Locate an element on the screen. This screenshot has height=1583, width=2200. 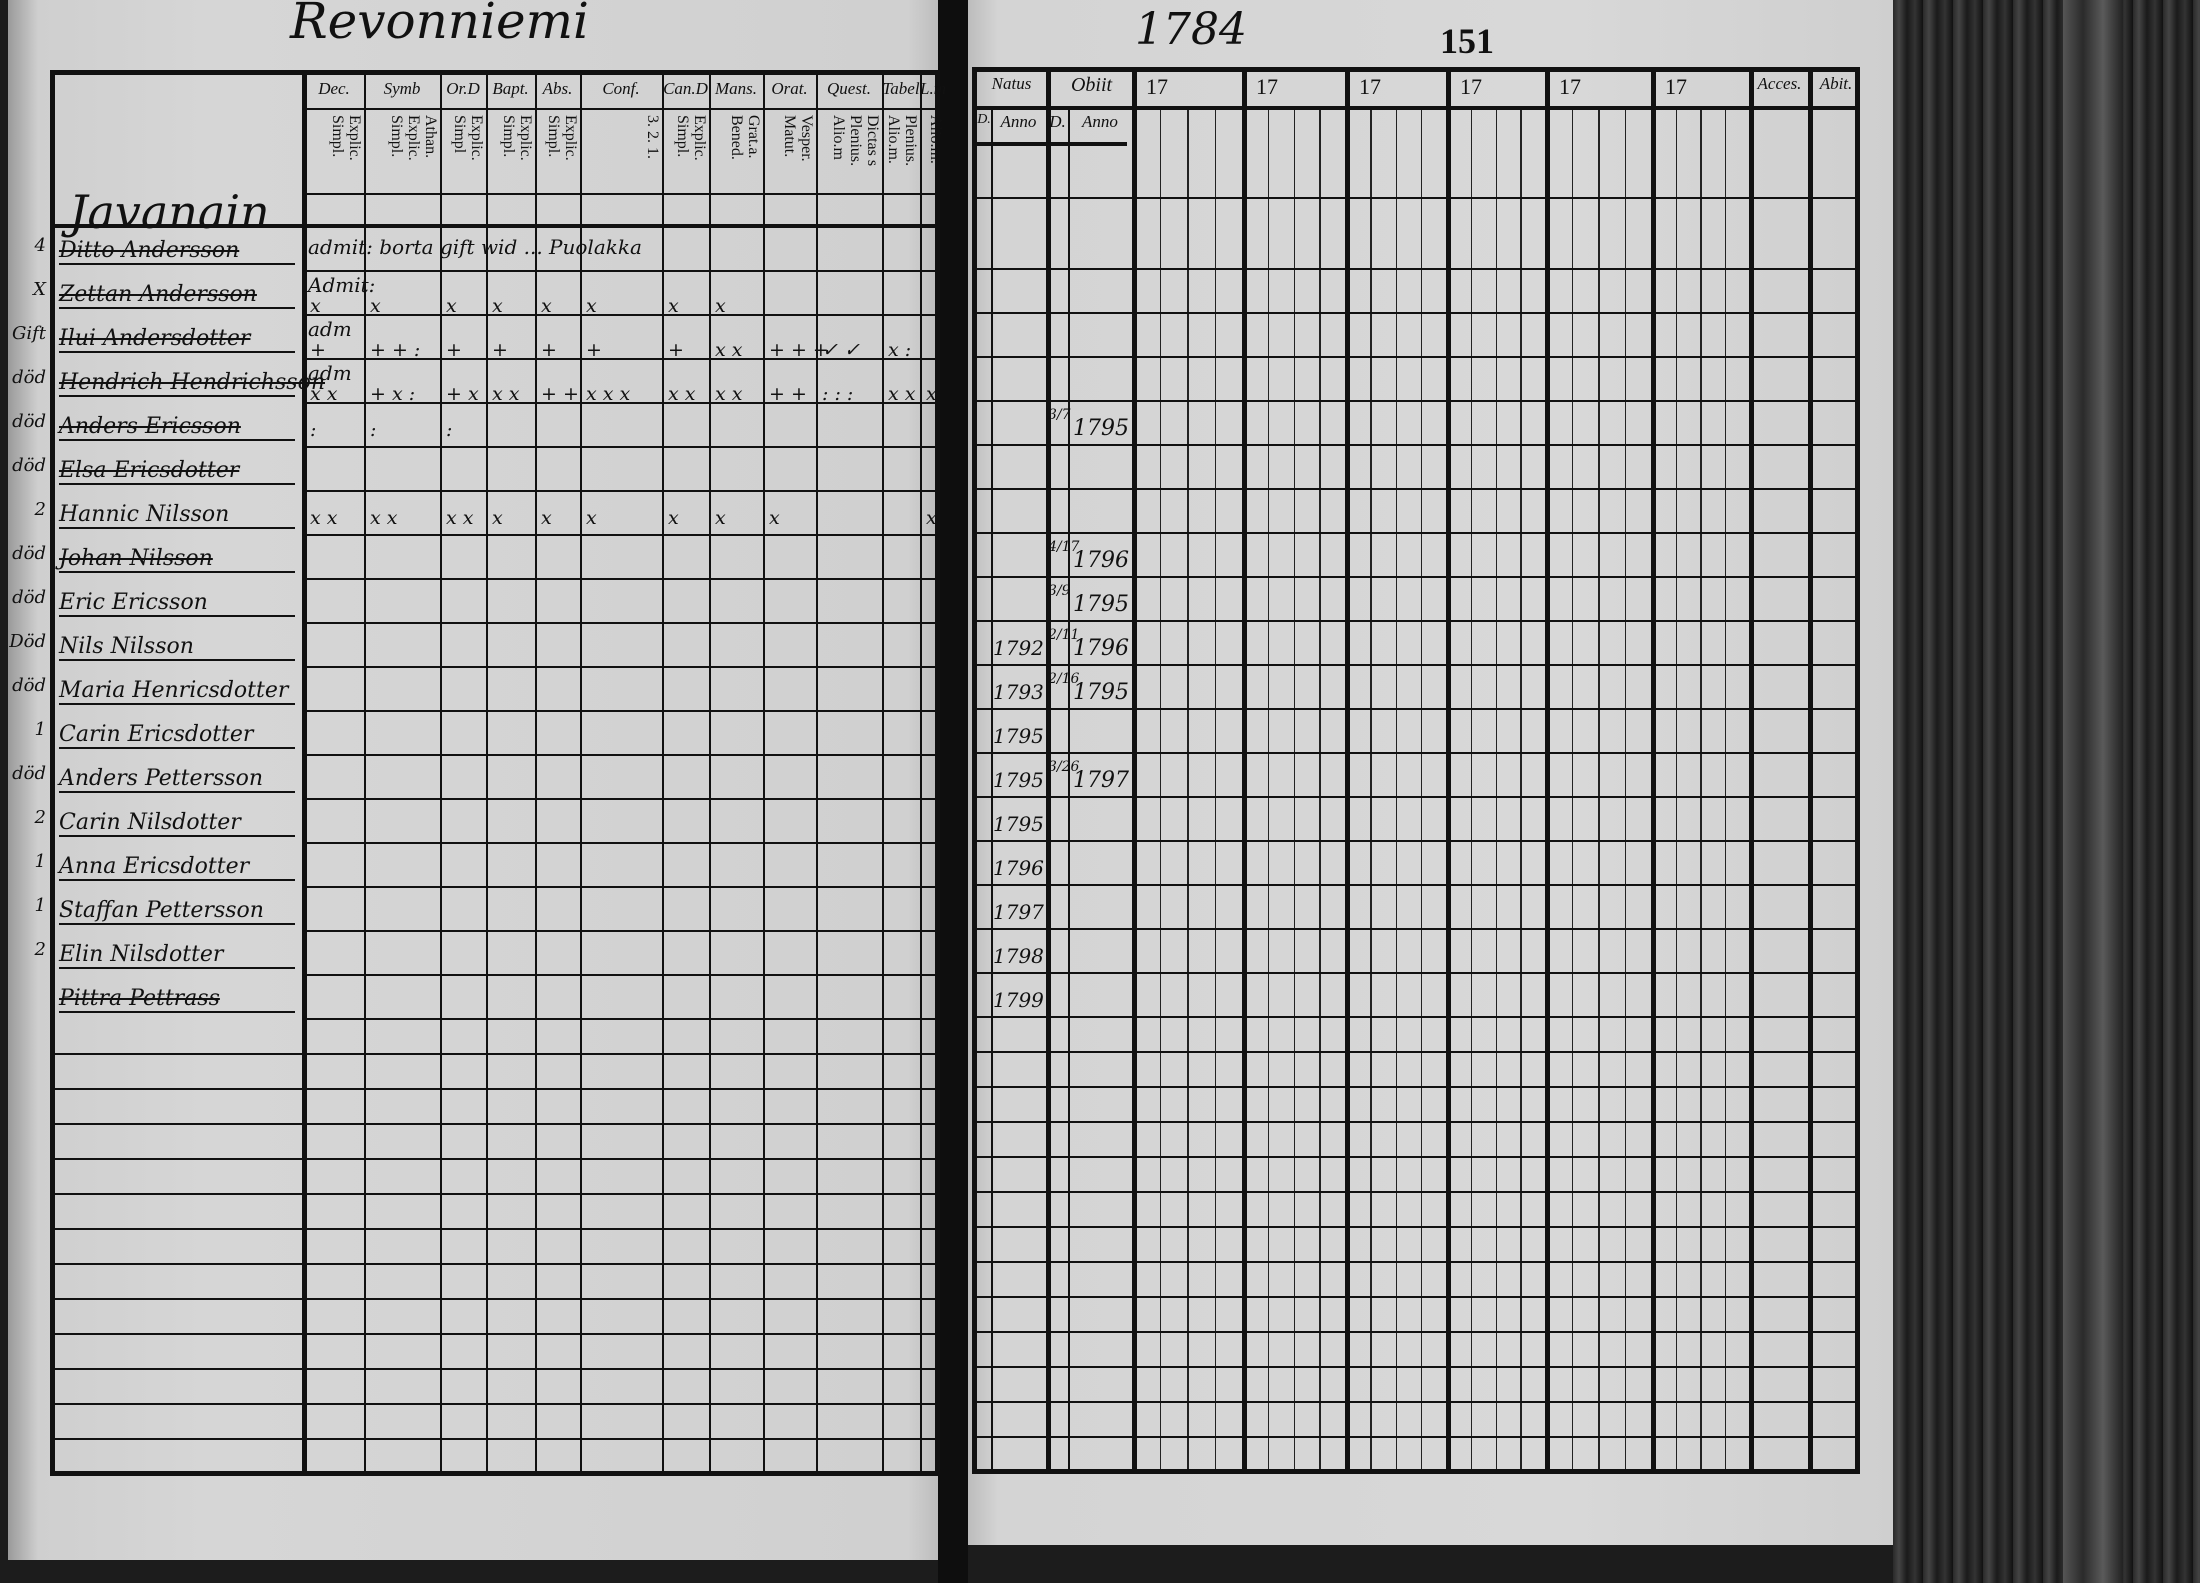
catechism-mark: + + : is located at coordinates (395, 350).